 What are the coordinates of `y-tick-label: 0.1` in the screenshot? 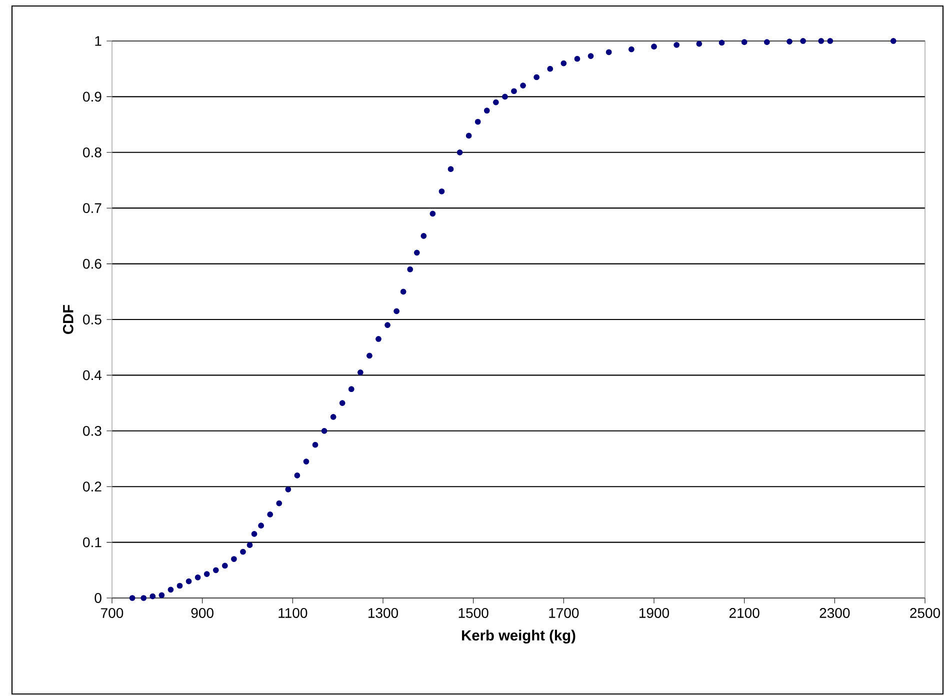 It's located at (92, 542).